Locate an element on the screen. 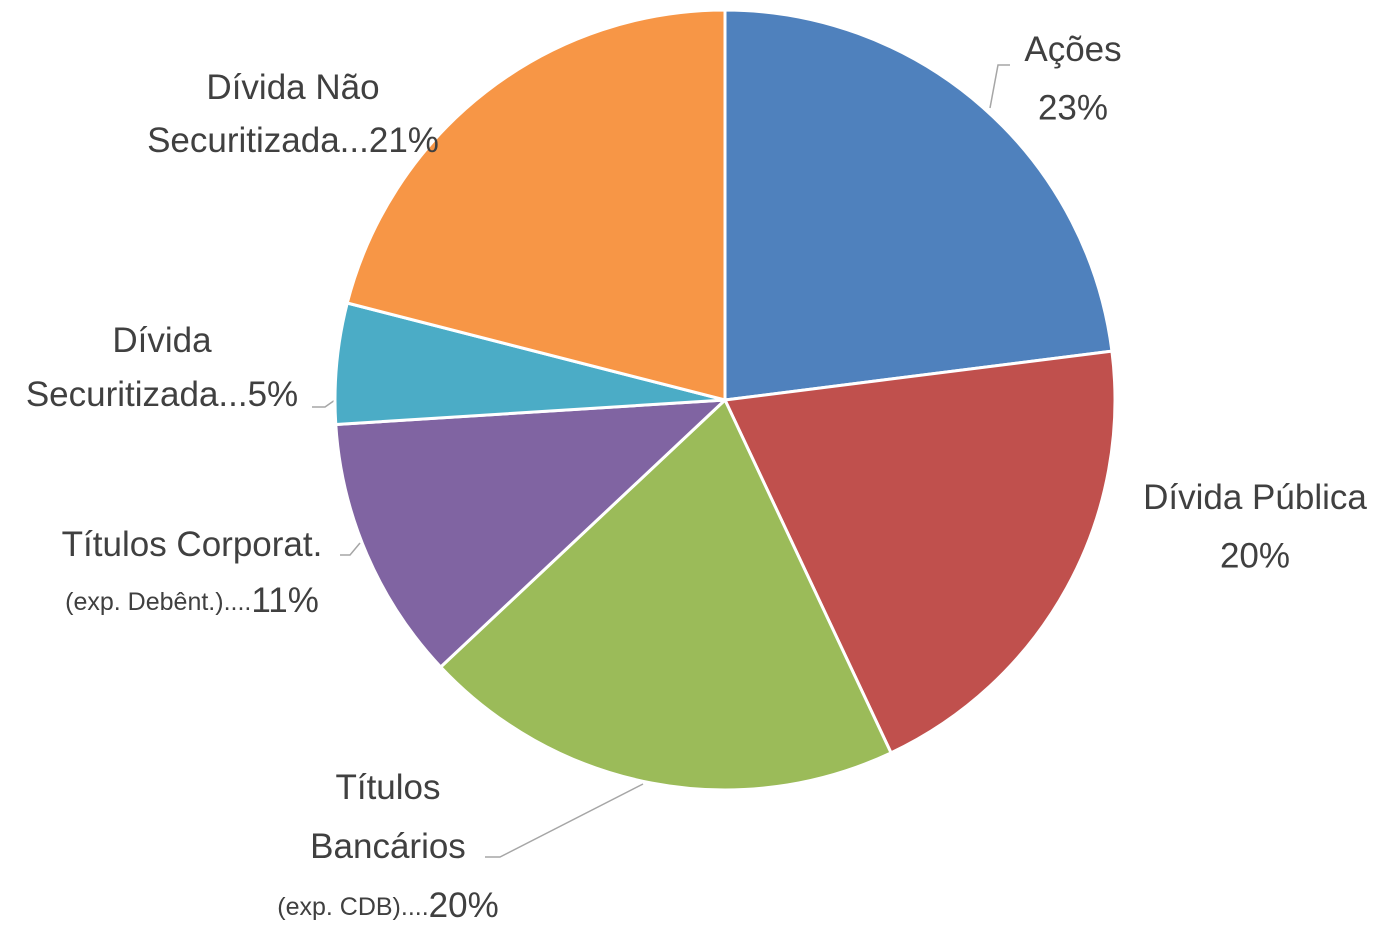 Image resolution: width=1398 pixels, height=931 pixels. category-label: Dívida Não is located at coordinates (292, 87).